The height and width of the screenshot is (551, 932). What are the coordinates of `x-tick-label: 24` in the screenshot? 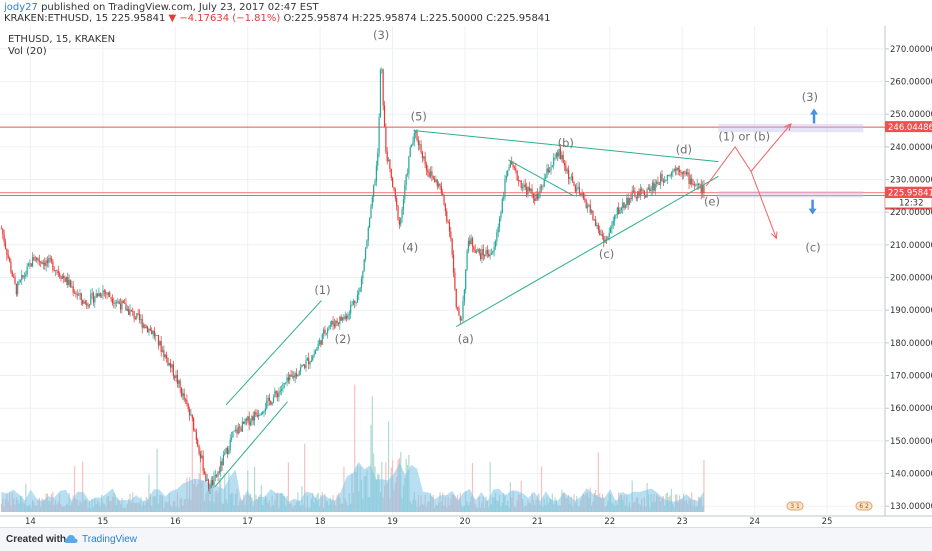 It's located at (754, 522).